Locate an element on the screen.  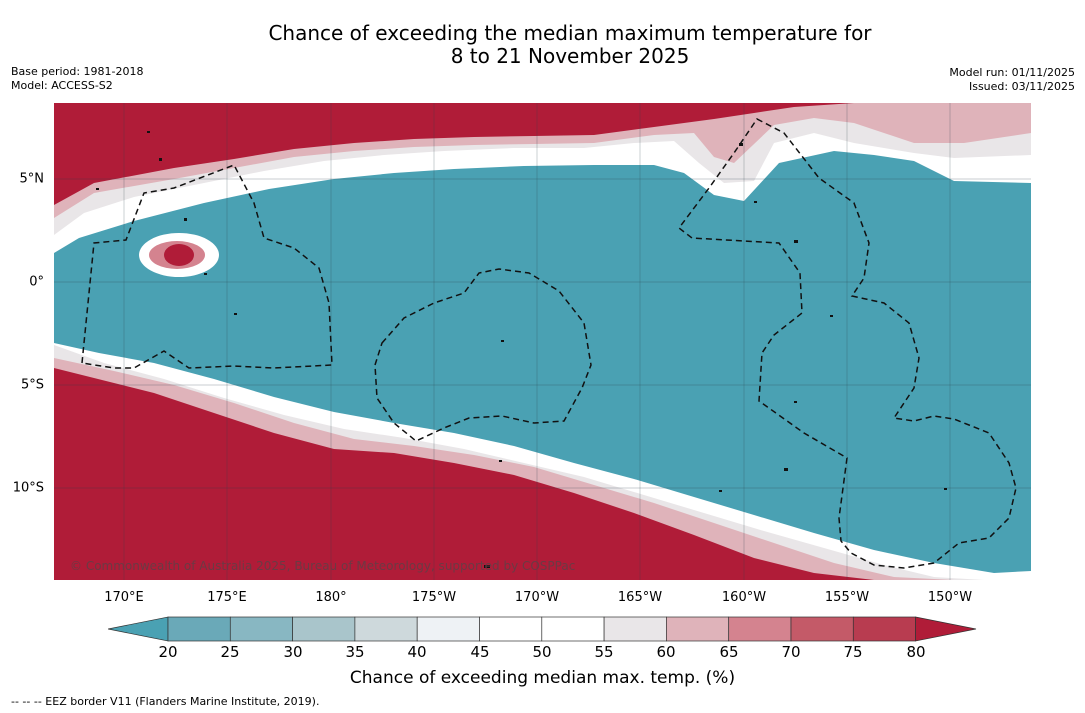
lon-label-175w: 175°W is located at coordinates (434, 597).